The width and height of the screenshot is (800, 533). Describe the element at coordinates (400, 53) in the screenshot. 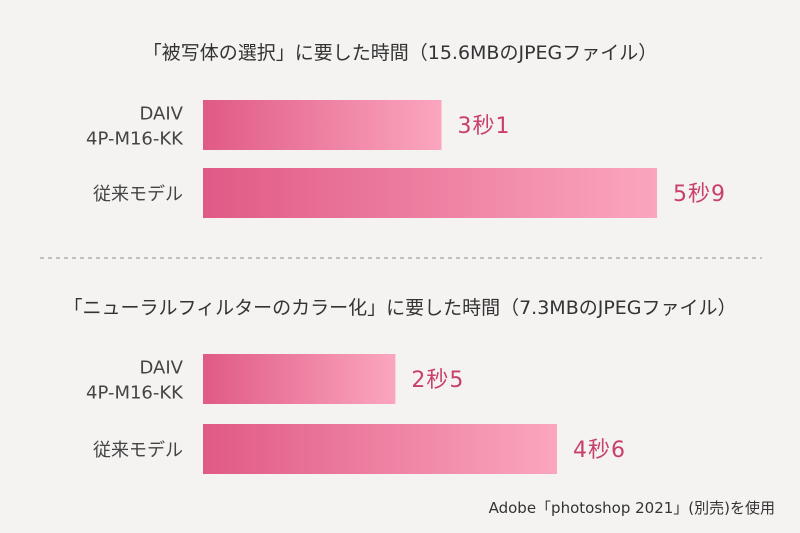

I see `chart-title: 「被写体の選択」に要した時間（15.6MBのJPEGファイル）` at that location.